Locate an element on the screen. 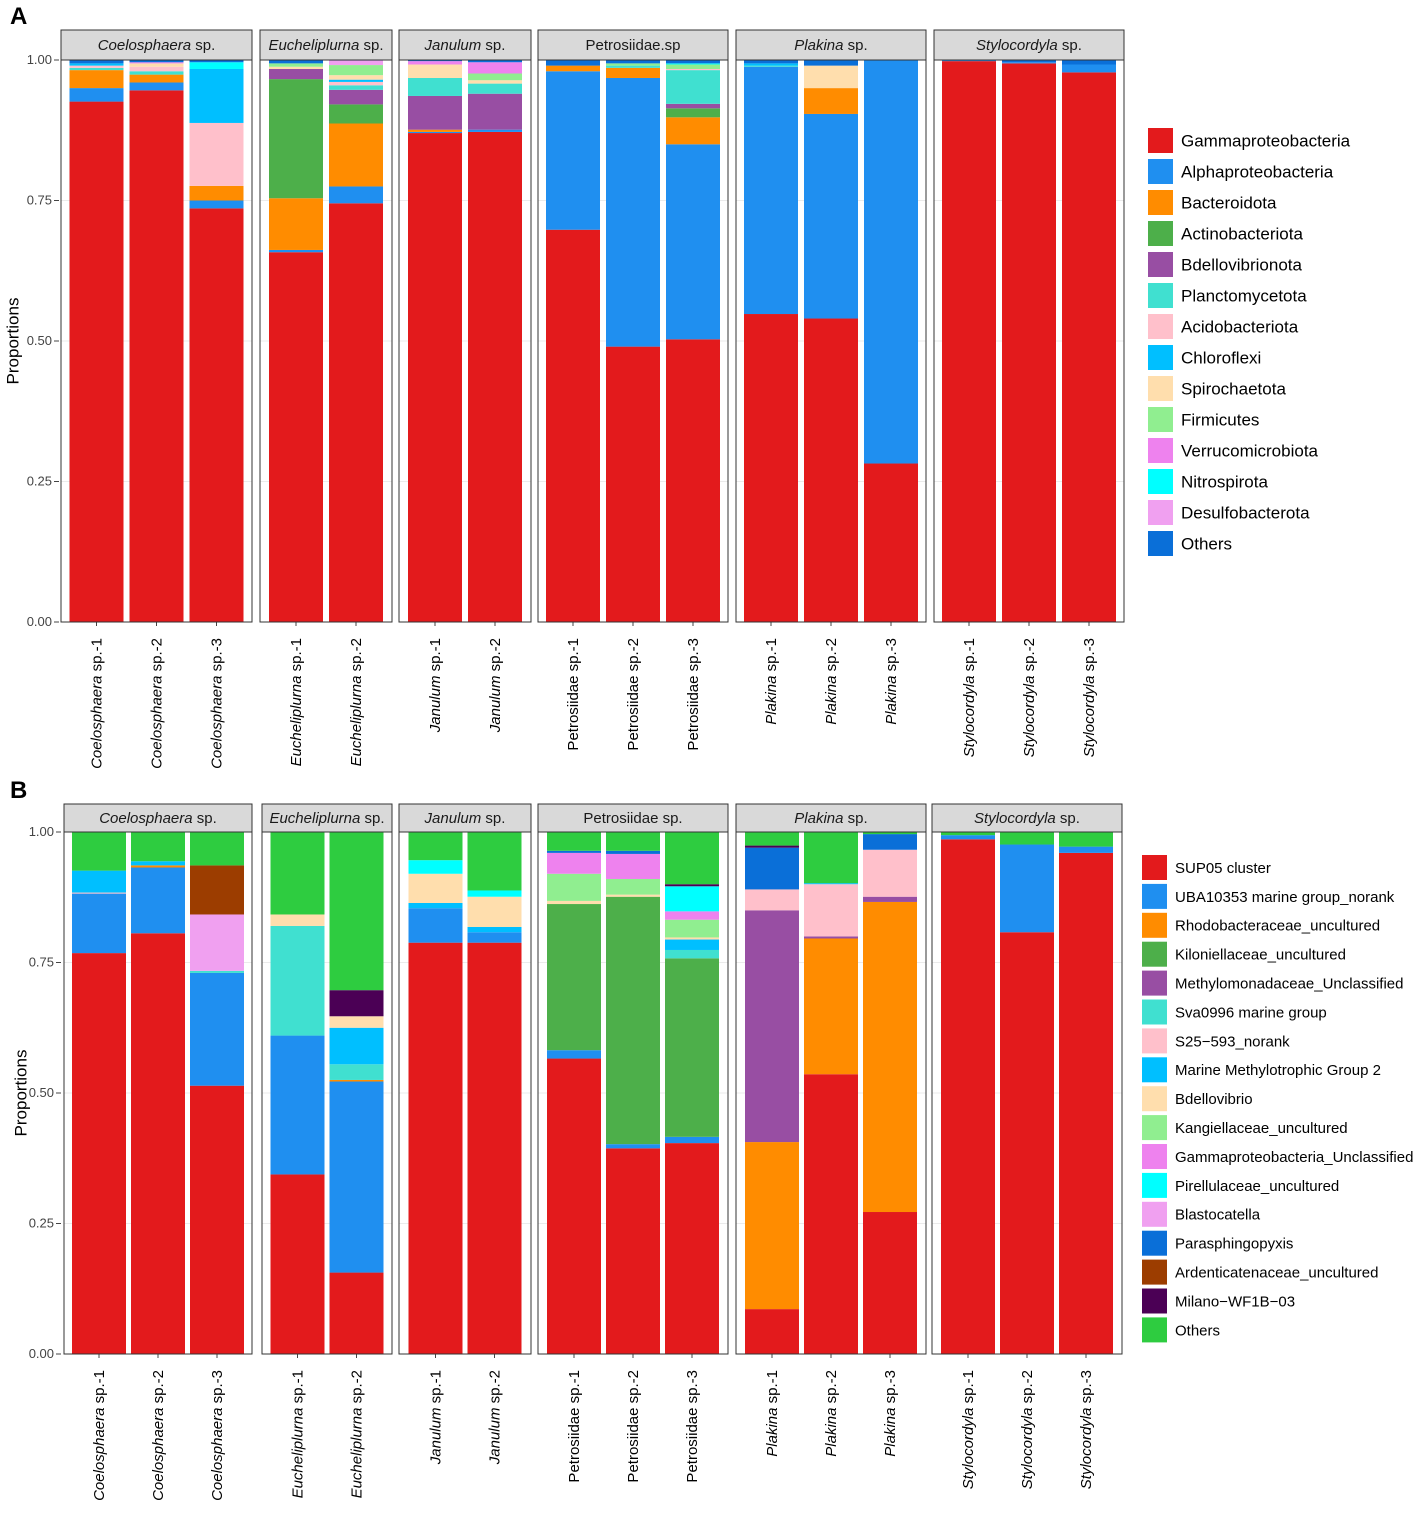 Image resolution: width=1417 pixels, height=1514 pixels. facet-strip-genus: Coelosphaera is located at coordinates (145, 818).